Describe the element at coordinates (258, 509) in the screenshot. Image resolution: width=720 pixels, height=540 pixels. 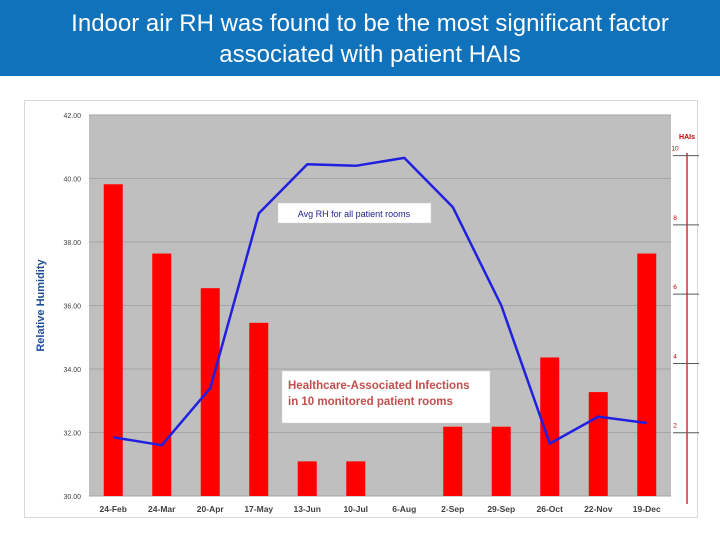
I see `x-tick-label: 17-May` at that location.